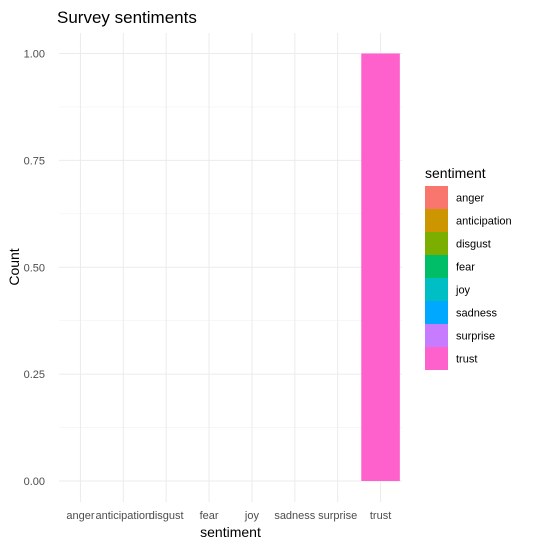  What do you see at coordinates (436, 197) in the screenshot?
I see `legend-key-anger` at bounding box center [436, 197].